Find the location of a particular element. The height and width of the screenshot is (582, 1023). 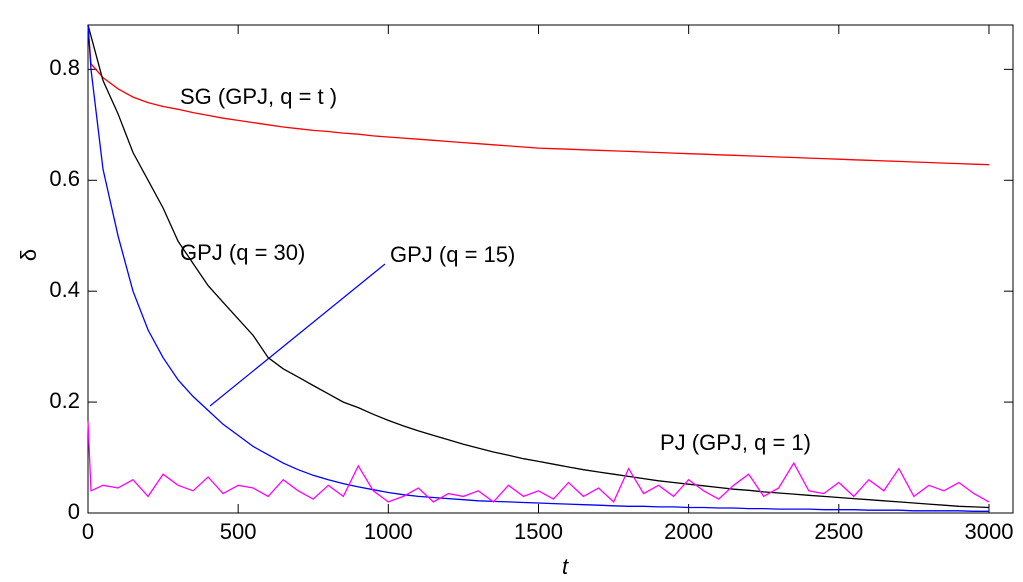

x-tick-label: 500 is located at coordinates (238, 531).